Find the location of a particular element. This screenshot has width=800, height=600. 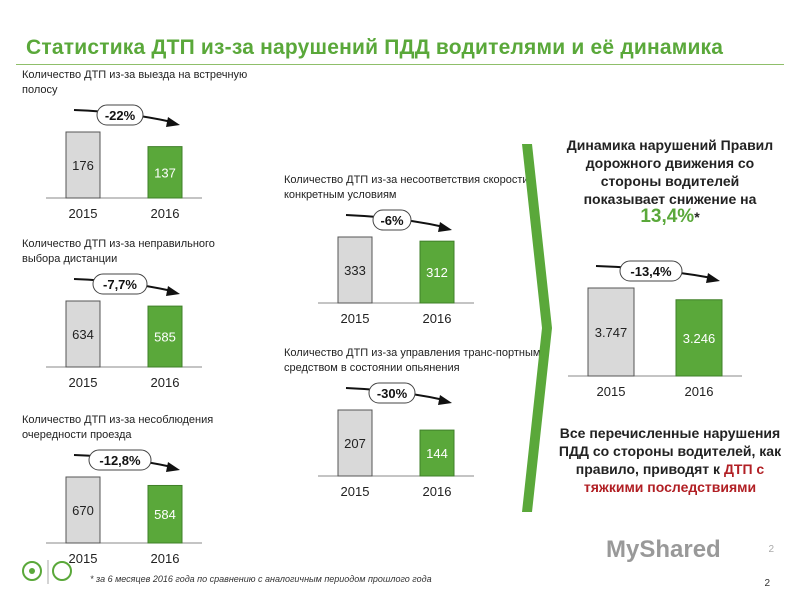

bar-chart-oncoming: 176 2015 137 2016 -22% is located at coordinates (124, 162).